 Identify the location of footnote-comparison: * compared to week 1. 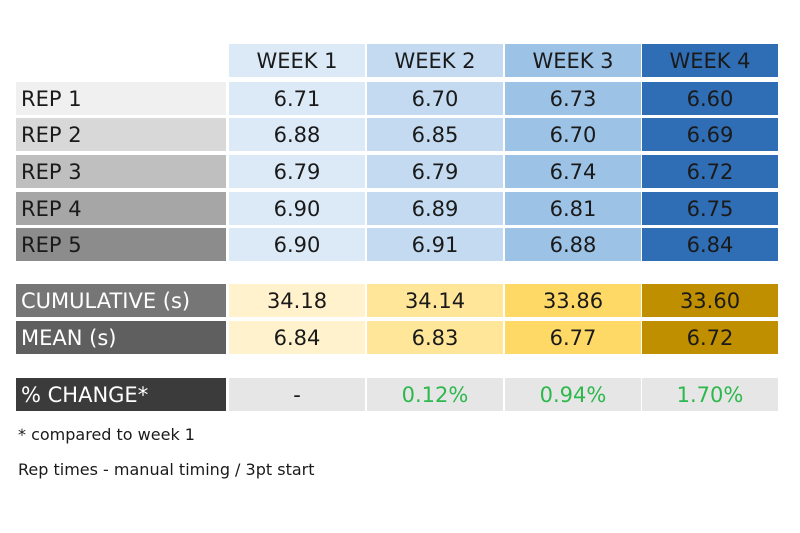
(106, 434).